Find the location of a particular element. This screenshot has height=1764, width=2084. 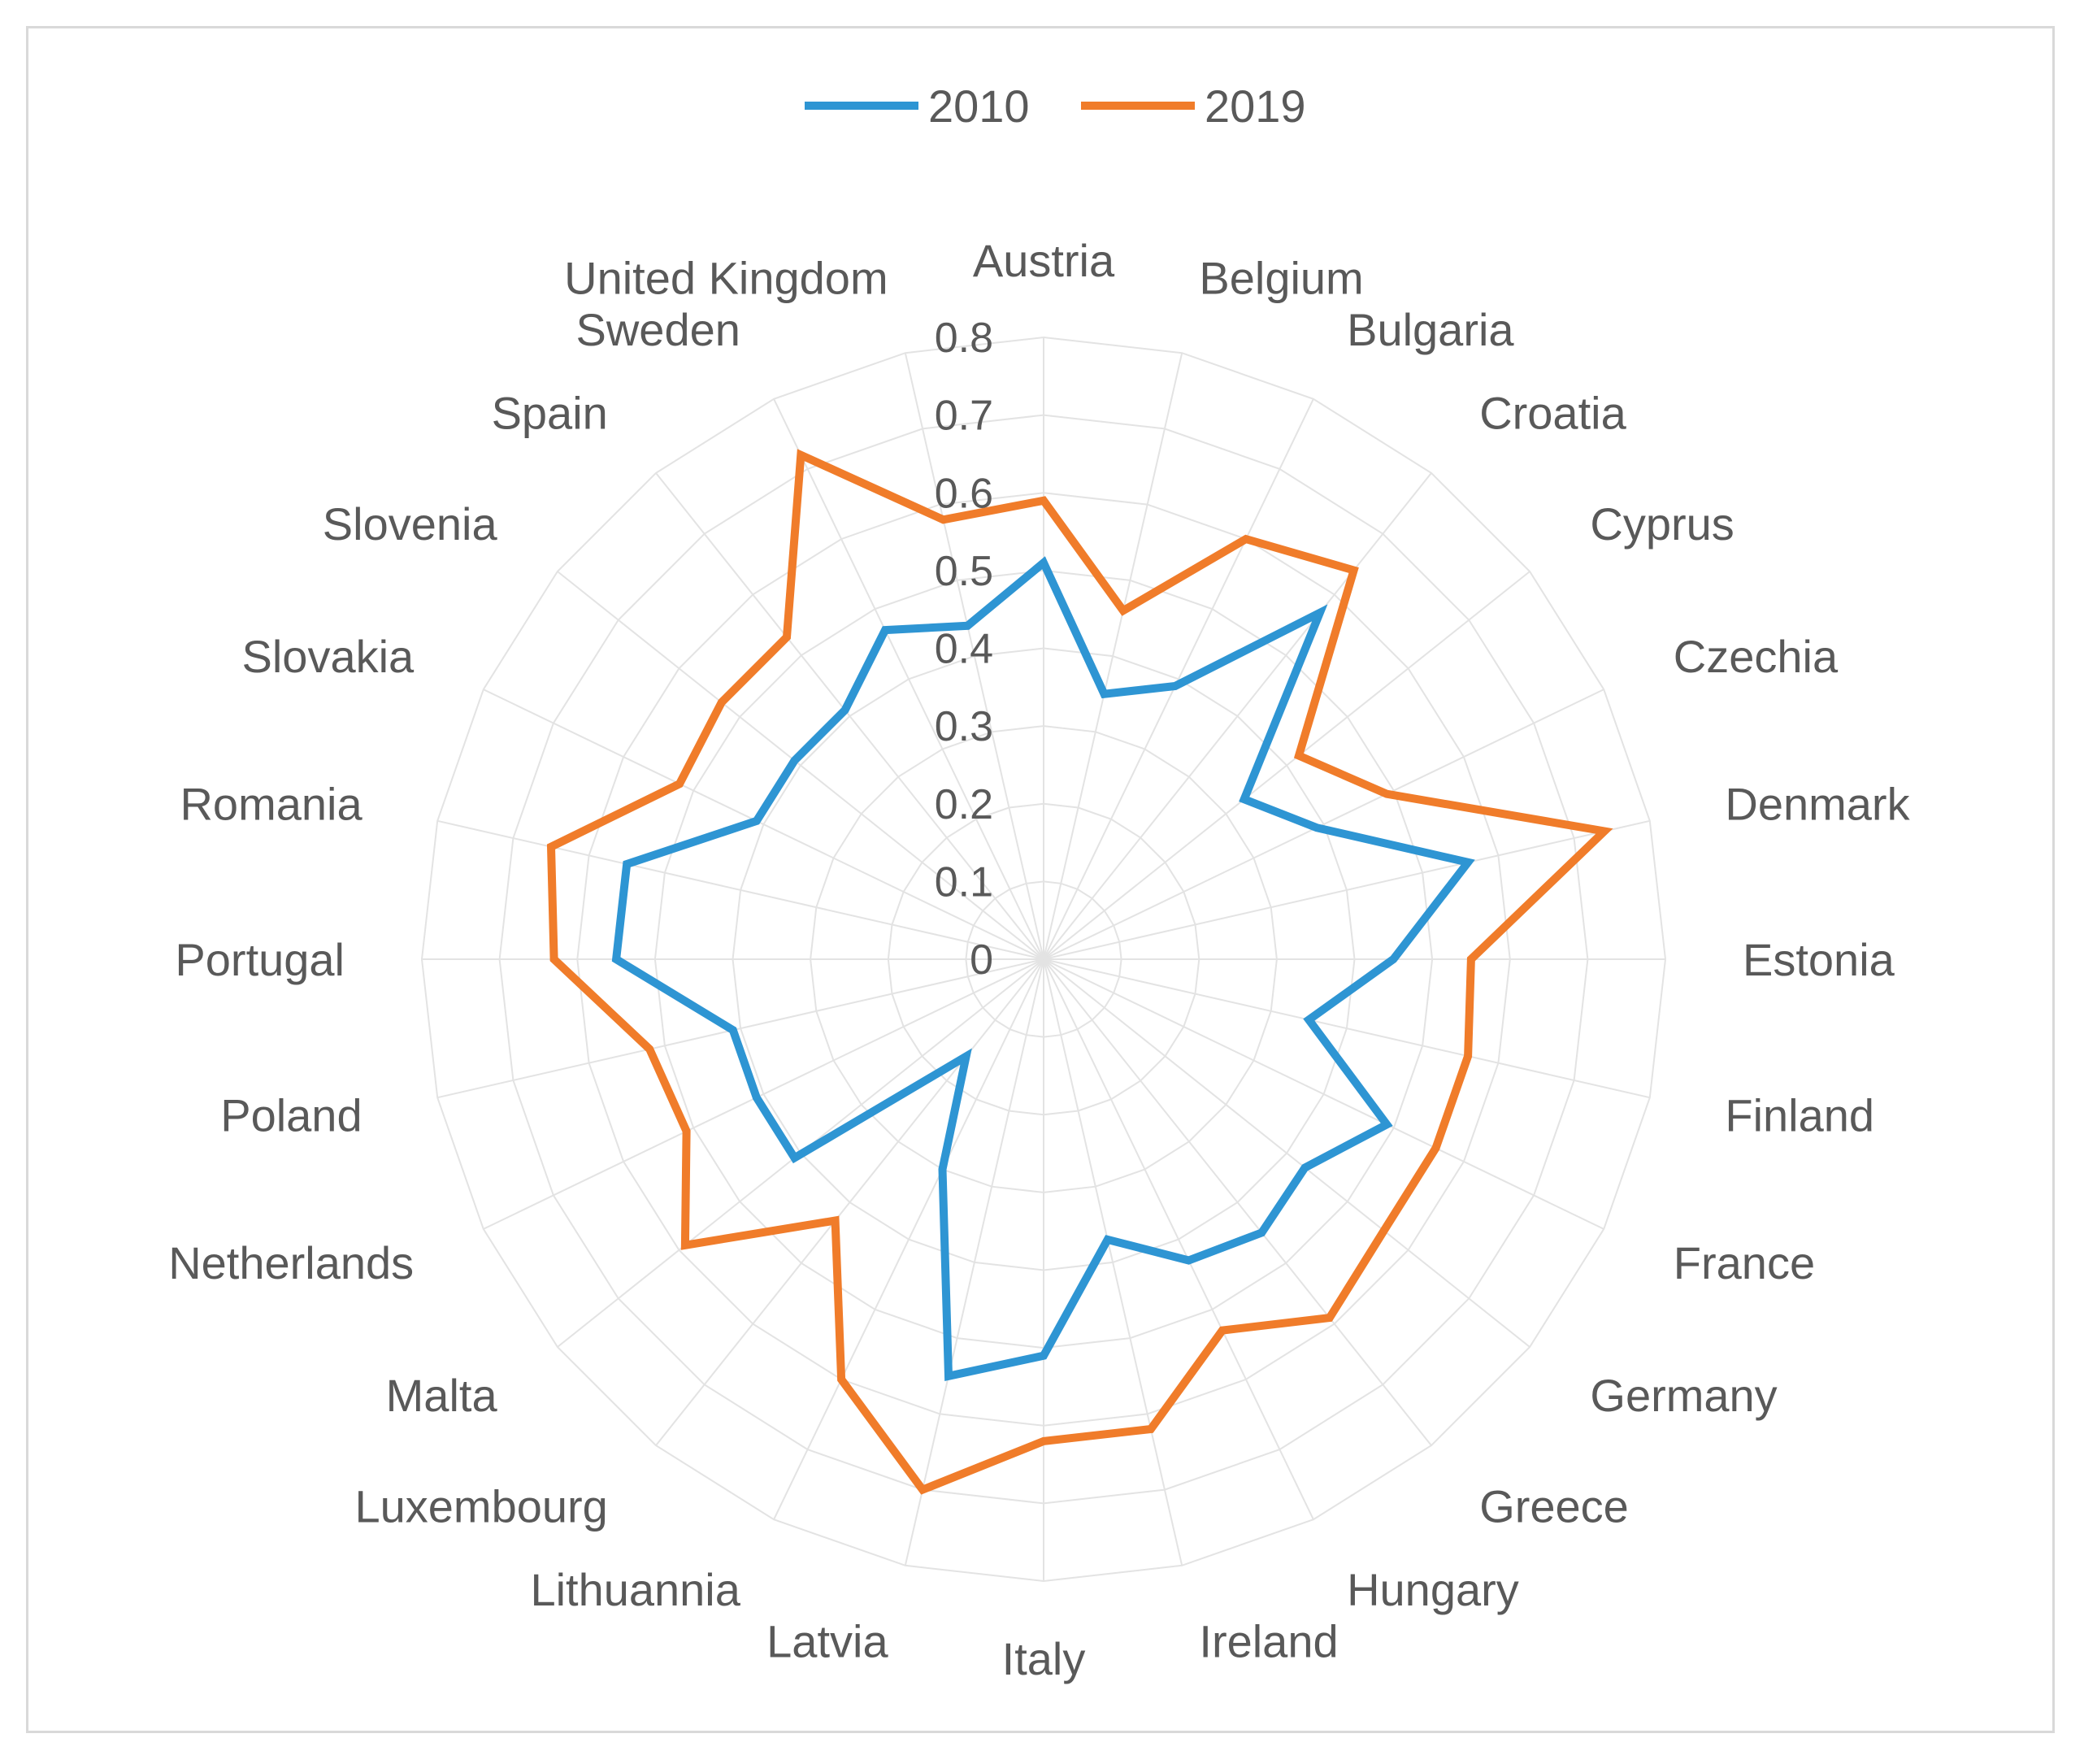

spoke-germany is located at coordinates (1286, 1153).